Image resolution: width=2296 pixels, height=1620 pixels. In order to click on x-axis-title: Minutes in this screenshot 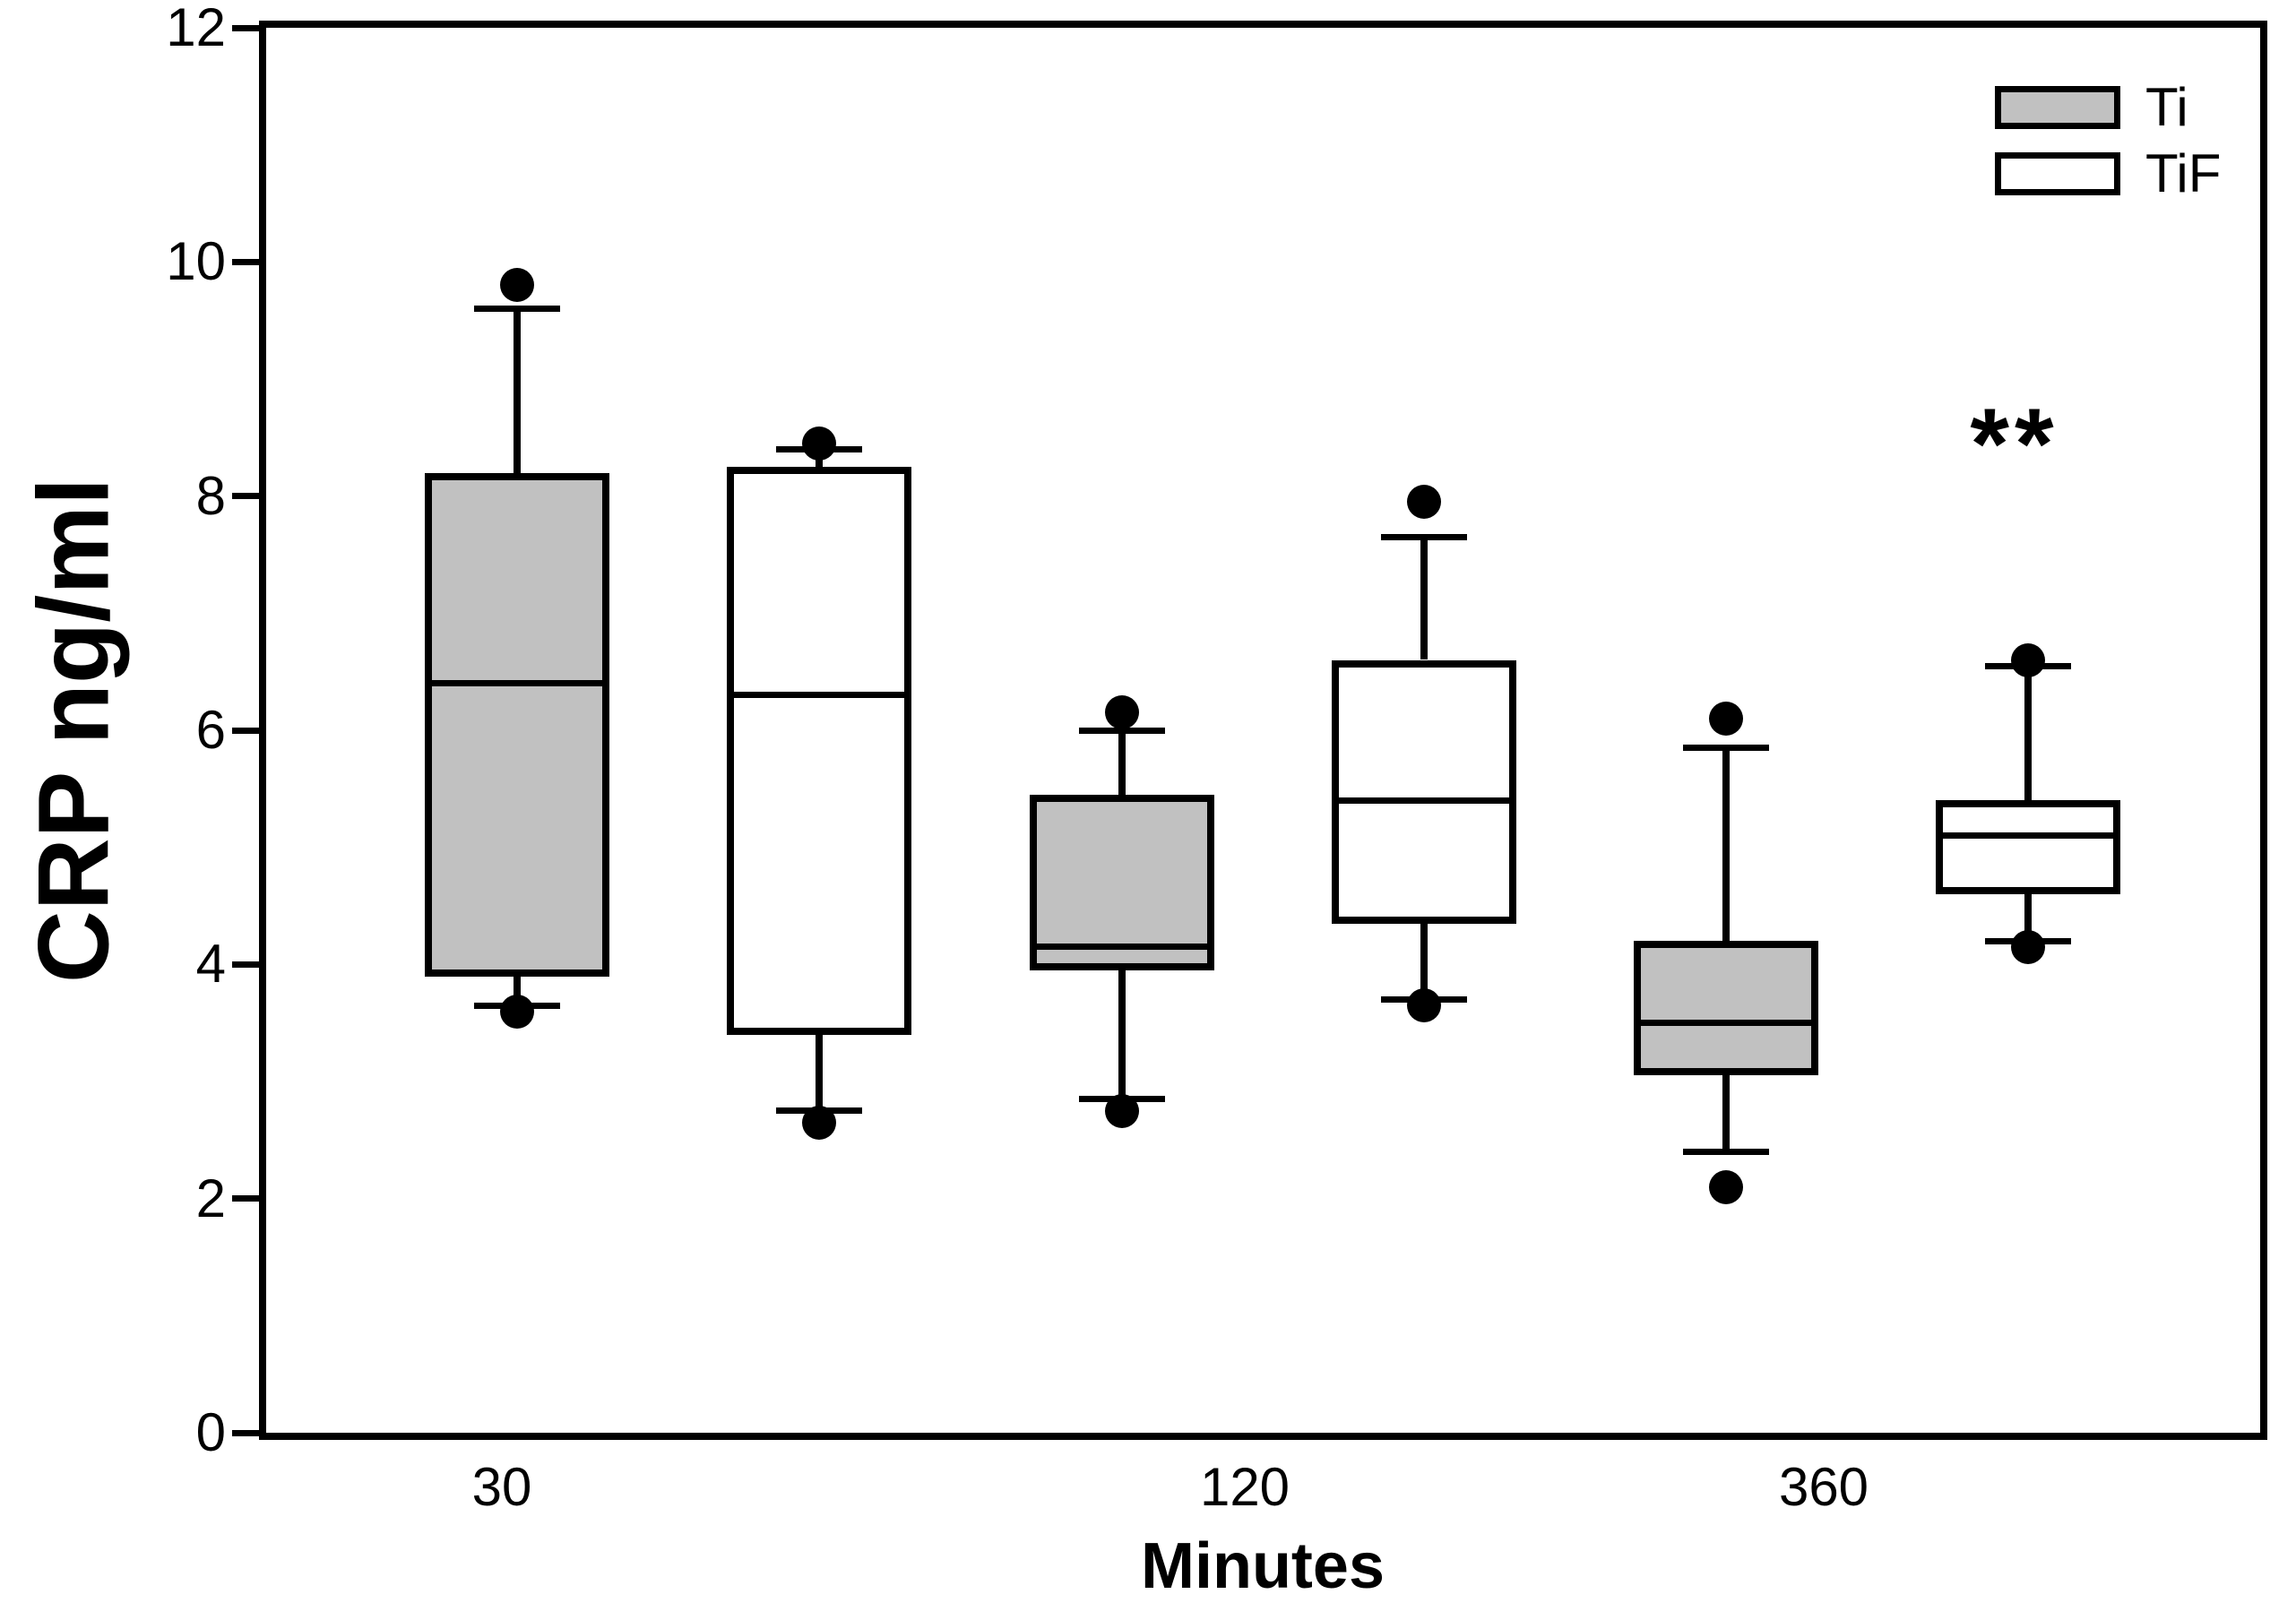, I will do `click(1262, 1566)`.